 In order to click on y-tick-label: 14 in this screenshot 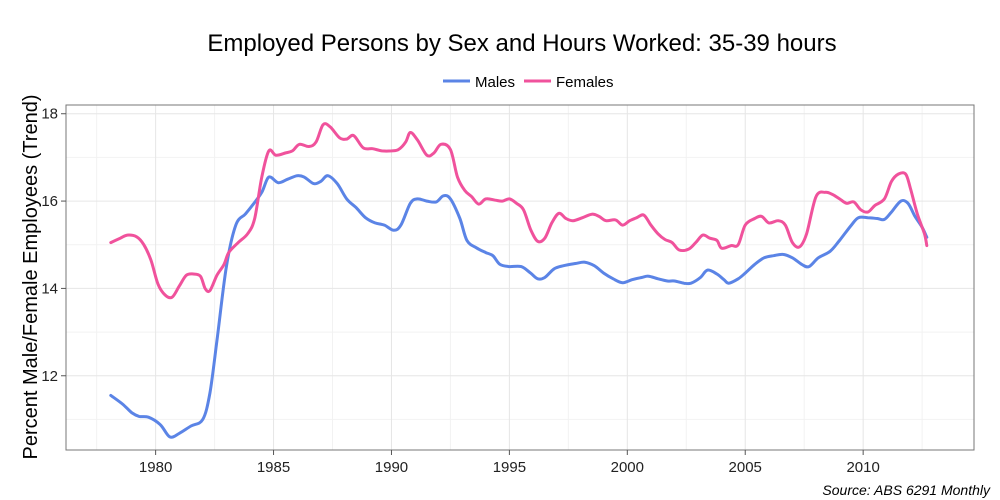, I will do `click(49, 288)`.